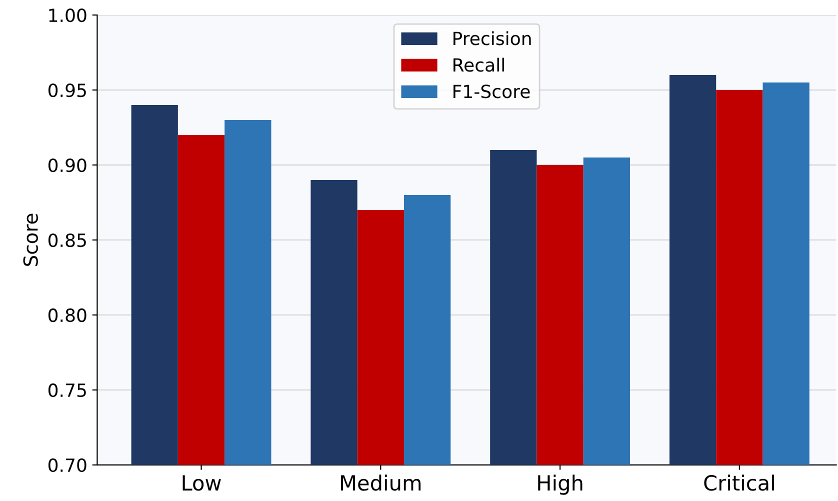 The image size is (838, 501). What do you see at coordinates (201, 483) in the screenshot?
I see `x-tick-label: Low` at bounding box center [201, 483].